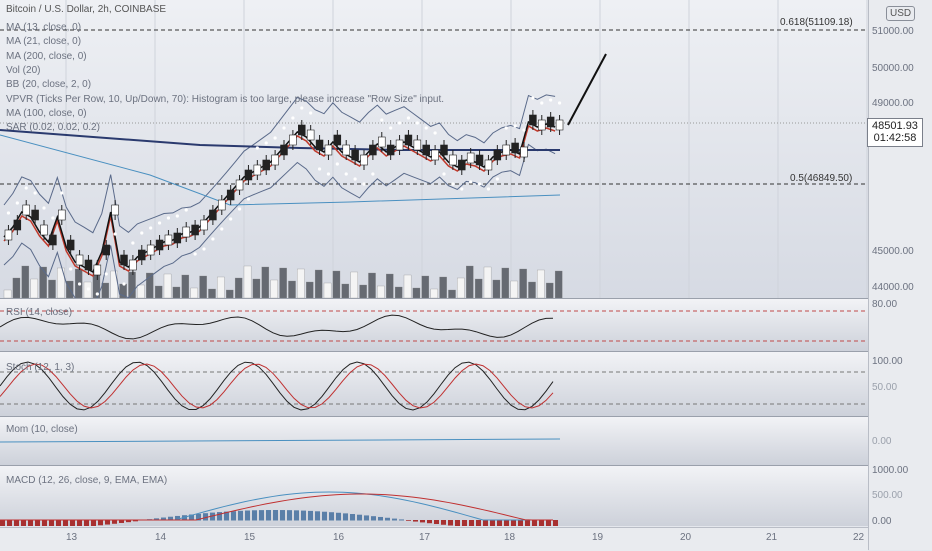 The width and height of the screenshot is (932, 551). I want to click on time-tick: 21, so click(772, 537).